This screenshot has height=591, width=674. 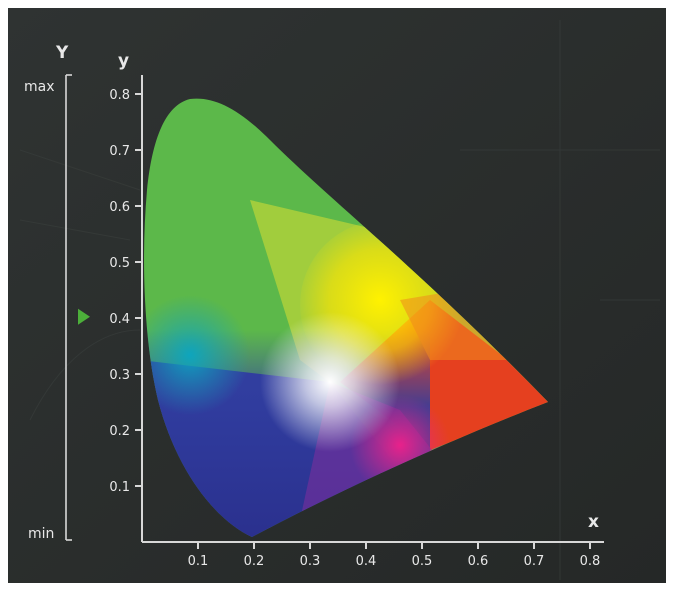 What do you see at coordinates (310, 561) in the screenshot?
I see `x-tick-label: 0.3` at bounding box center [310, 561].